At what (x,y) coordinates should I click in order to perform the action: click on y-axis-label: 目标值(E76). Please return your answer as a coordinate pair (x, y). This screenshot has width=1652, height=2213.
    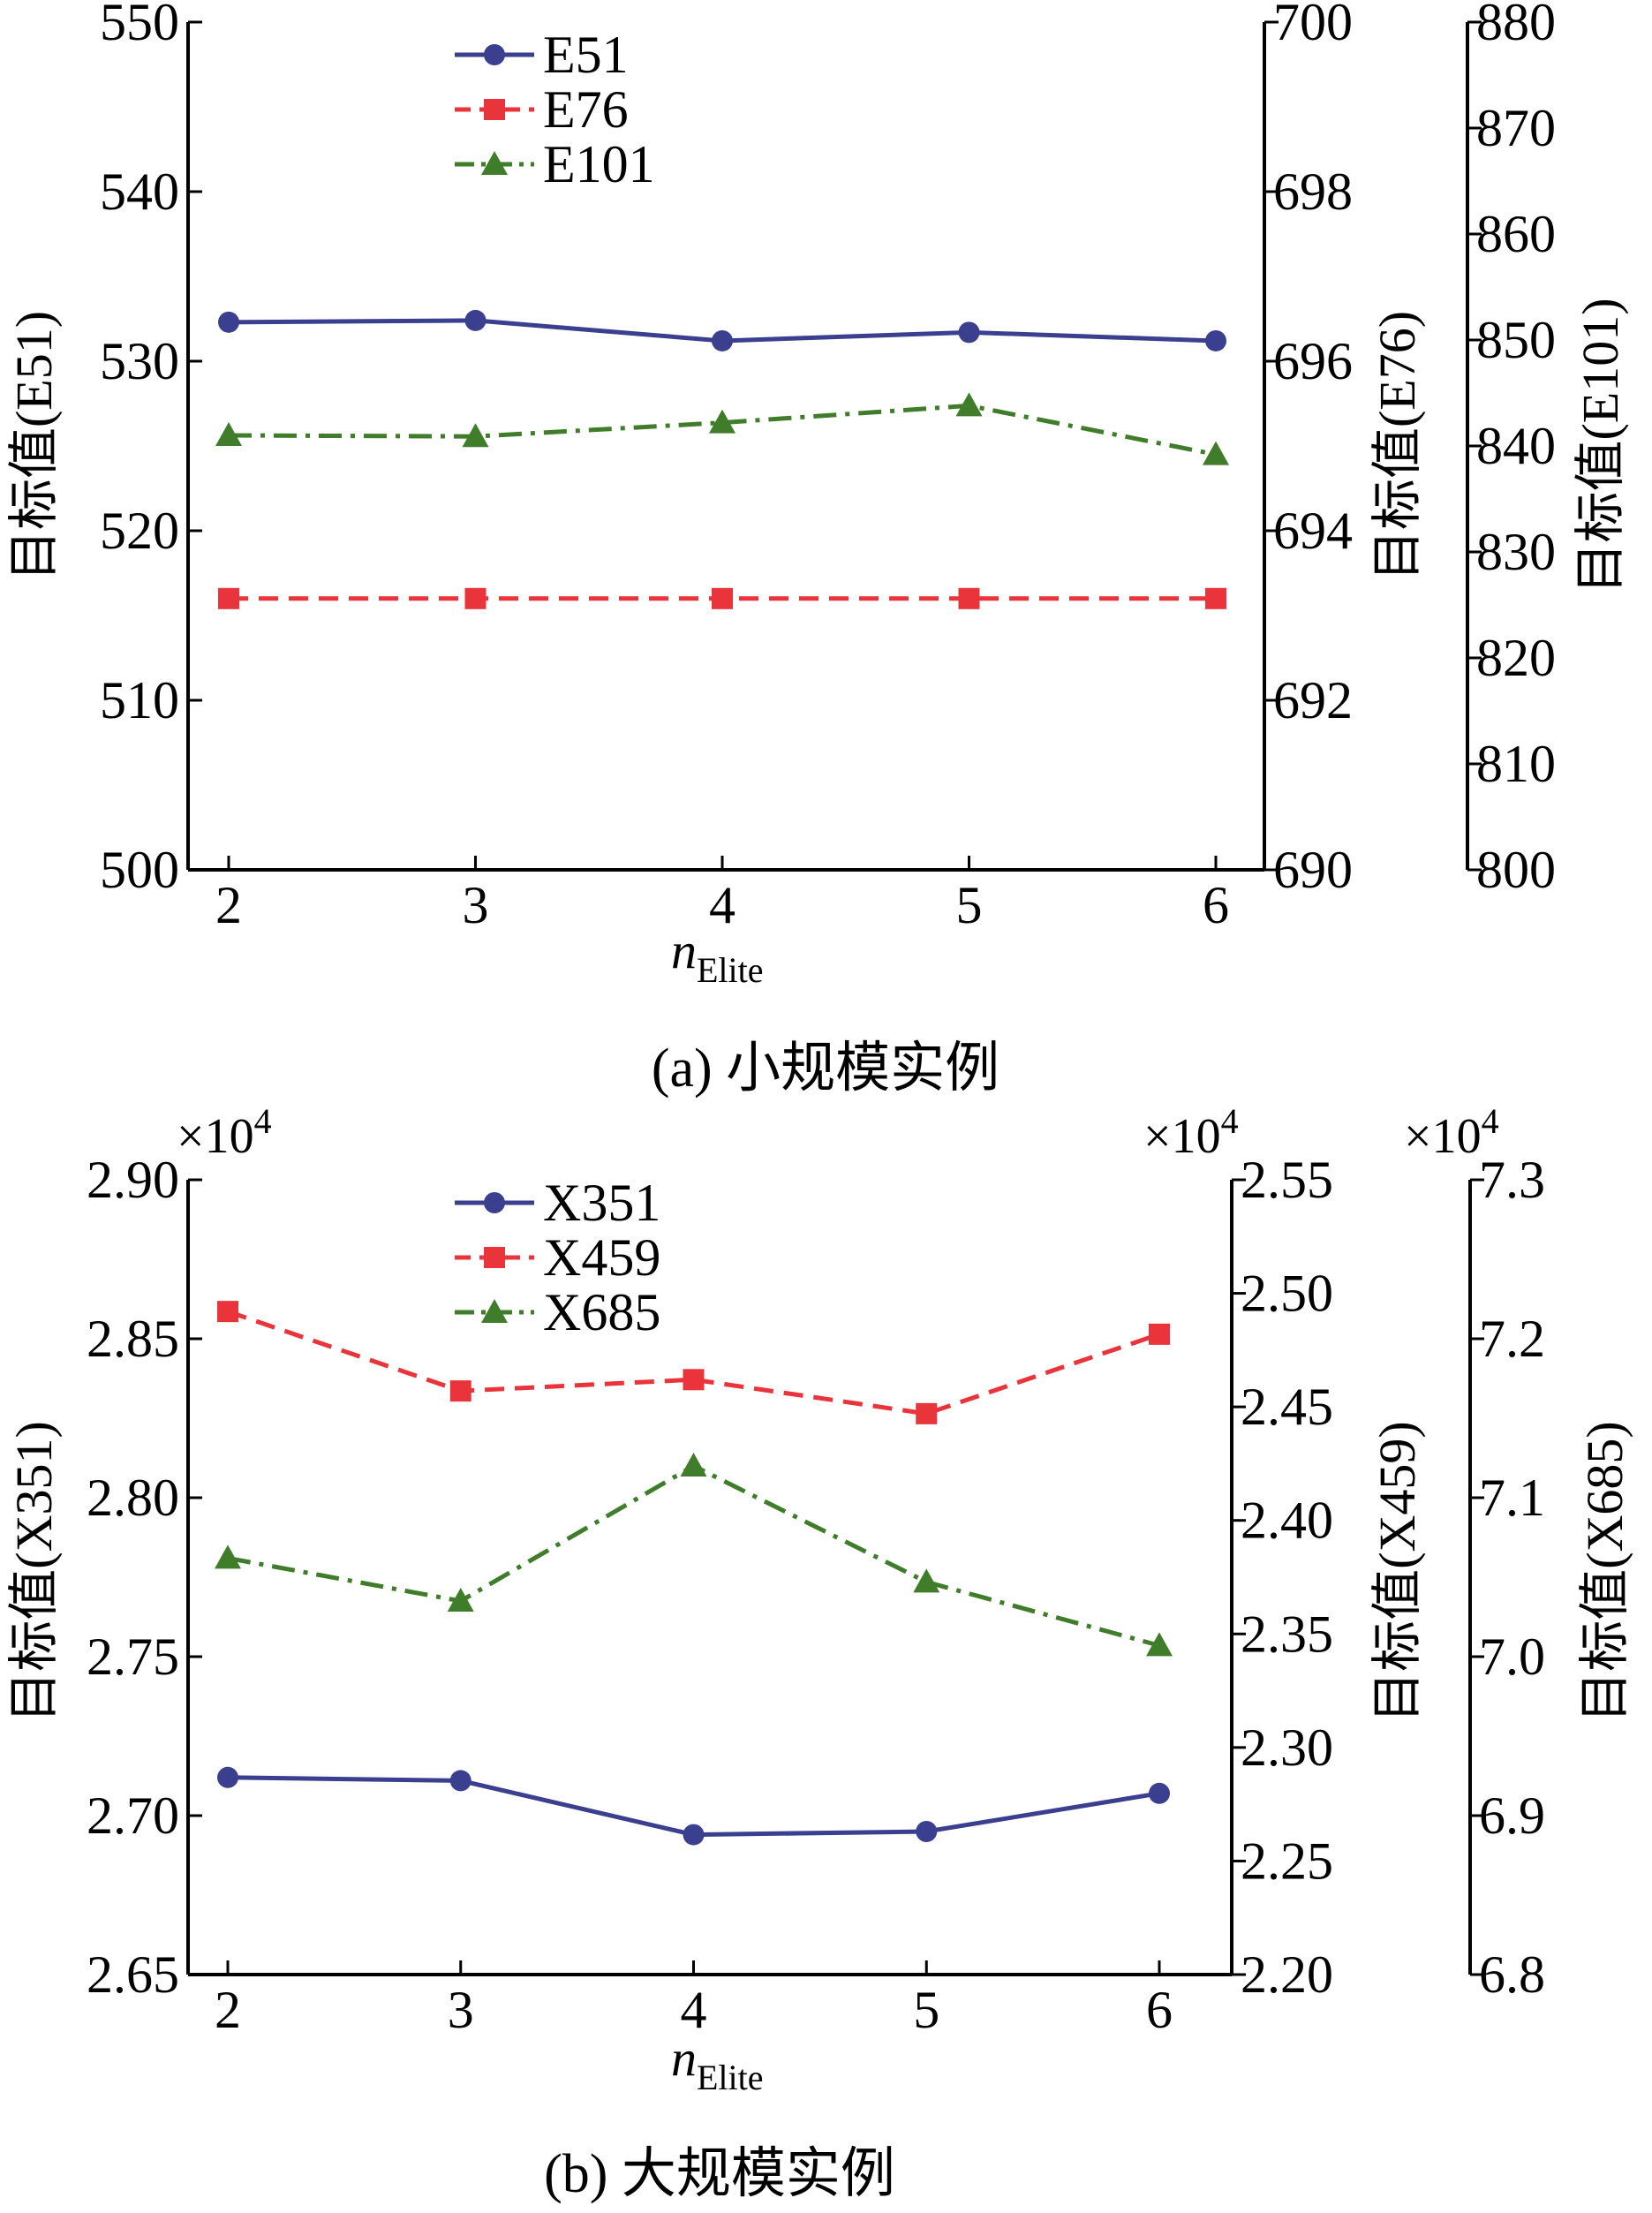
    Looking at the image, I should click on (1397, 446).